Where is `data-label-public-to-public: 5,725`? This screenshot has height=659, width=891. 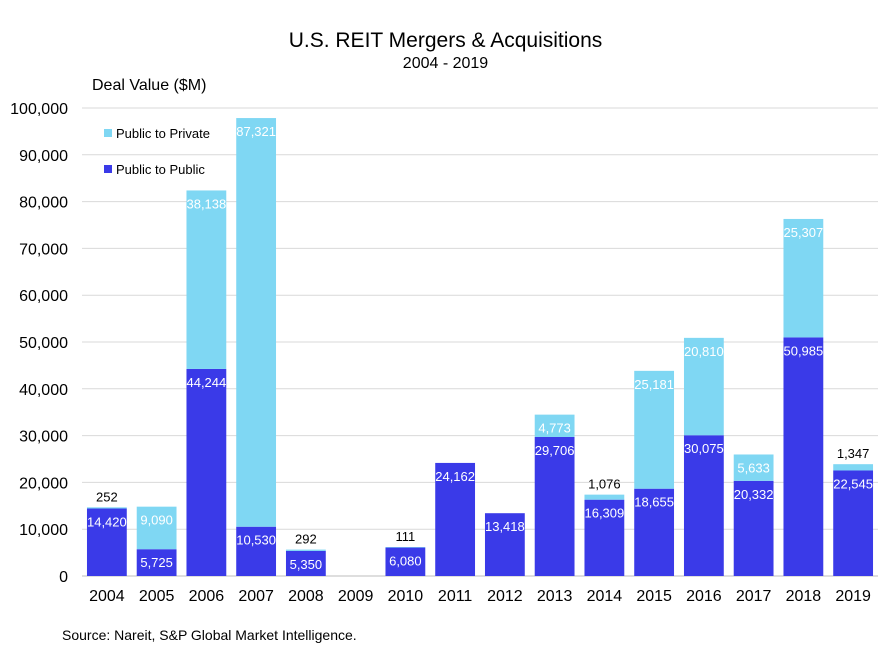
data-label-public-to-public: 5,725 is located at coordinates (156, 562).